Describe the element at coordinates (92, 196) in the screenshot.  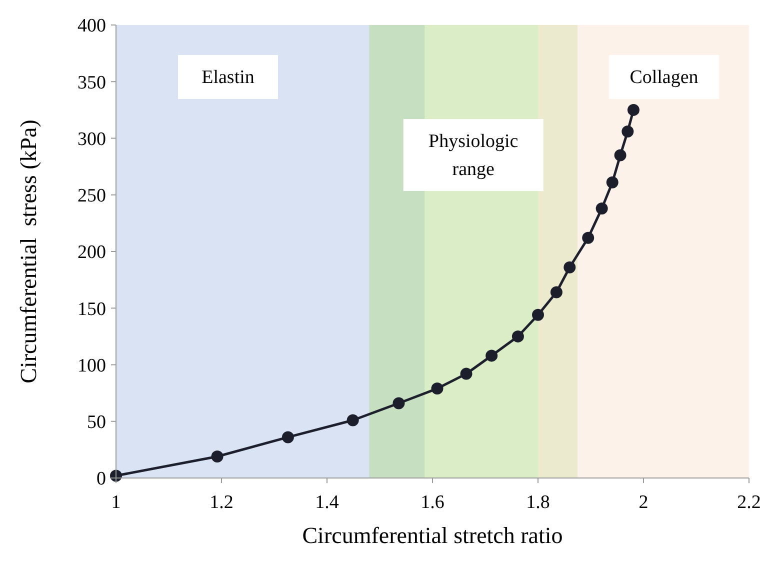
I see `y-tick-label: 250` at that location.